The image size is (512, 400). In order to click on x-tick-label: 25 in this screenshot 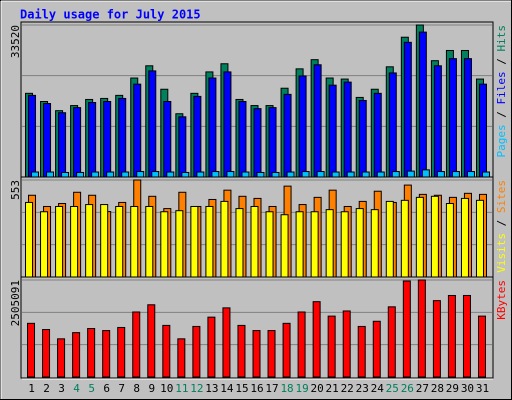, I will do `click(392, 388)`.